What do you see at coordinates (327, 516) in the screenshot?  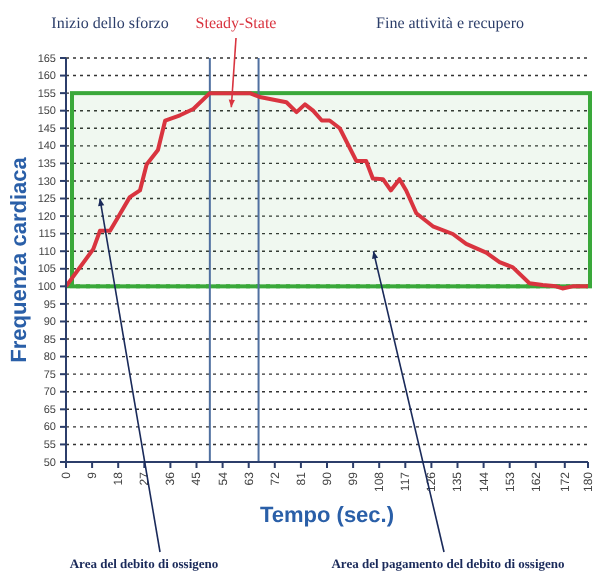 I see `x-axis-title: Tempo (sec.)` at bounding box center [327, 516].